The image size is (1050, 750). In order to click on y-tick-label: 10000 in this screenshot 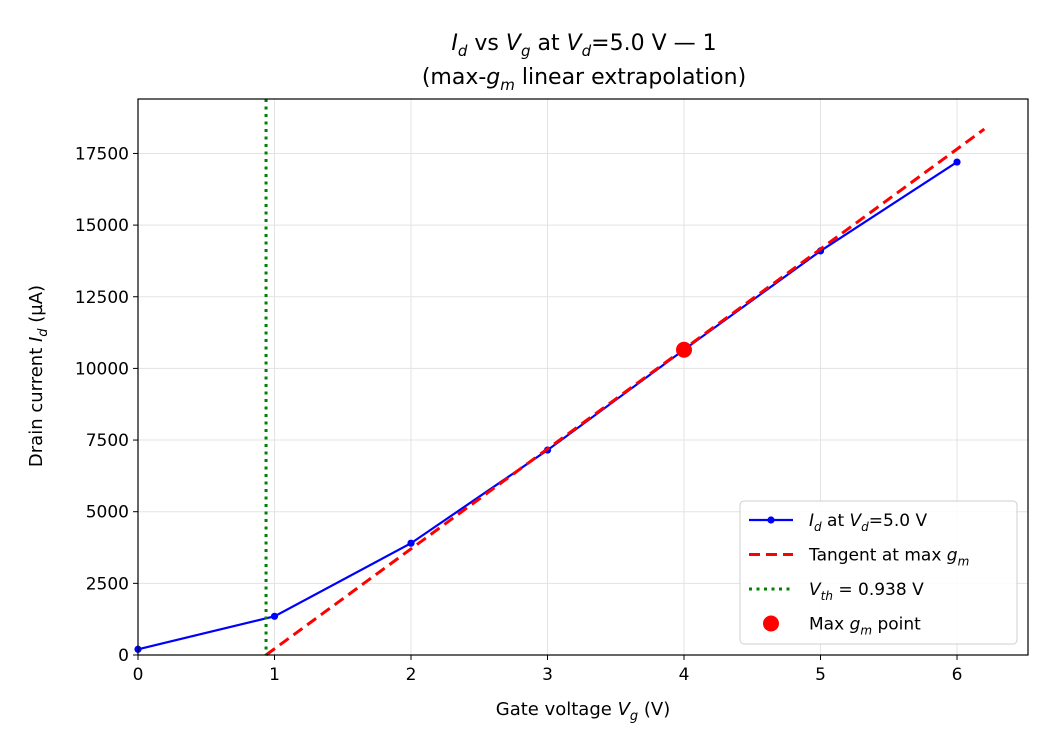, I will do `click(102, 369)`.